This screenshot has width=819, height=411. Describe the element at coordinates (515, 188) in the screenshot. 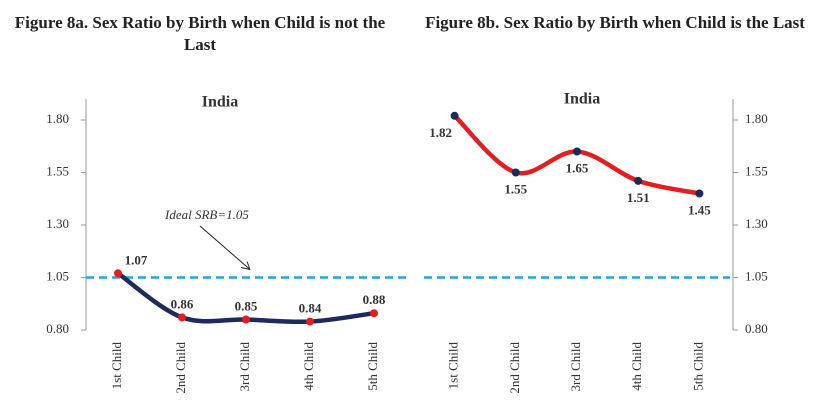

I see `data-label: 1.55` at that location.